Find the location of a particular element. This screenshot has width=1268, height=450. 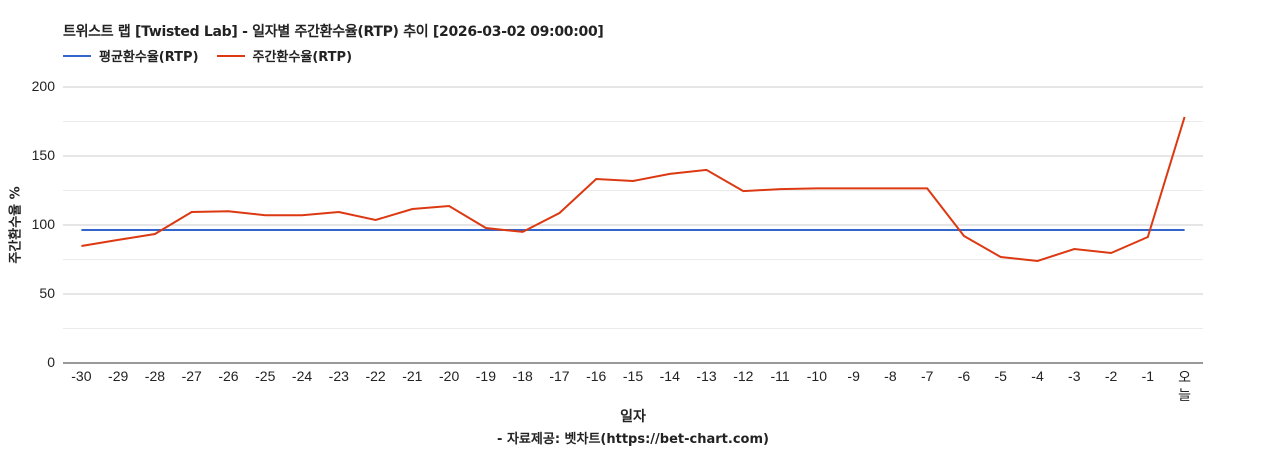

legend-label-weekly: 주간환수율(RTP) is located at coordinates (302, 57).